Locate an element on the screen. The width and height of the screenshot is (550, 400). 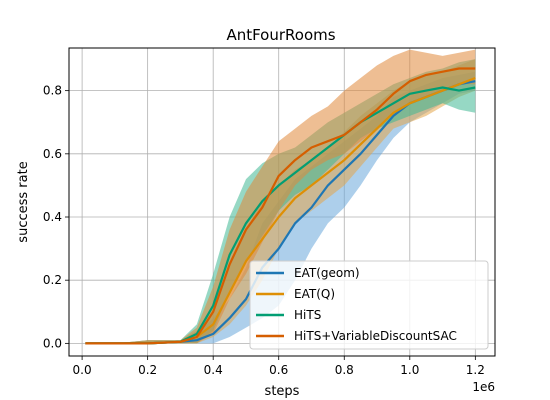
legend-label: HiTS is located at coordinates (307, 315).